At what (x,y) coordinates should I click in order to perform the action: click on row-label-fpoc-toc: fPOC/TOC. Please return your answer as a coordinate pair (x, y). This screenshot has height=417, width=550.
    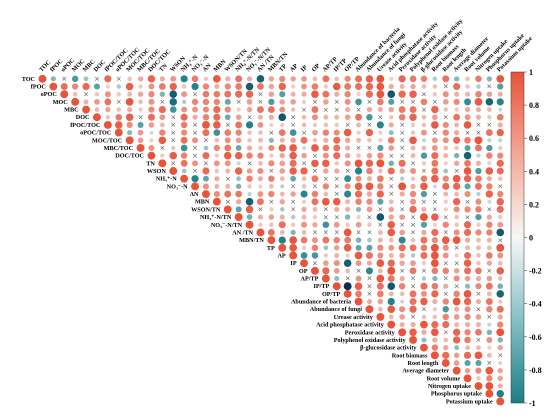
    Looking at the image, I should click on (85, 125).